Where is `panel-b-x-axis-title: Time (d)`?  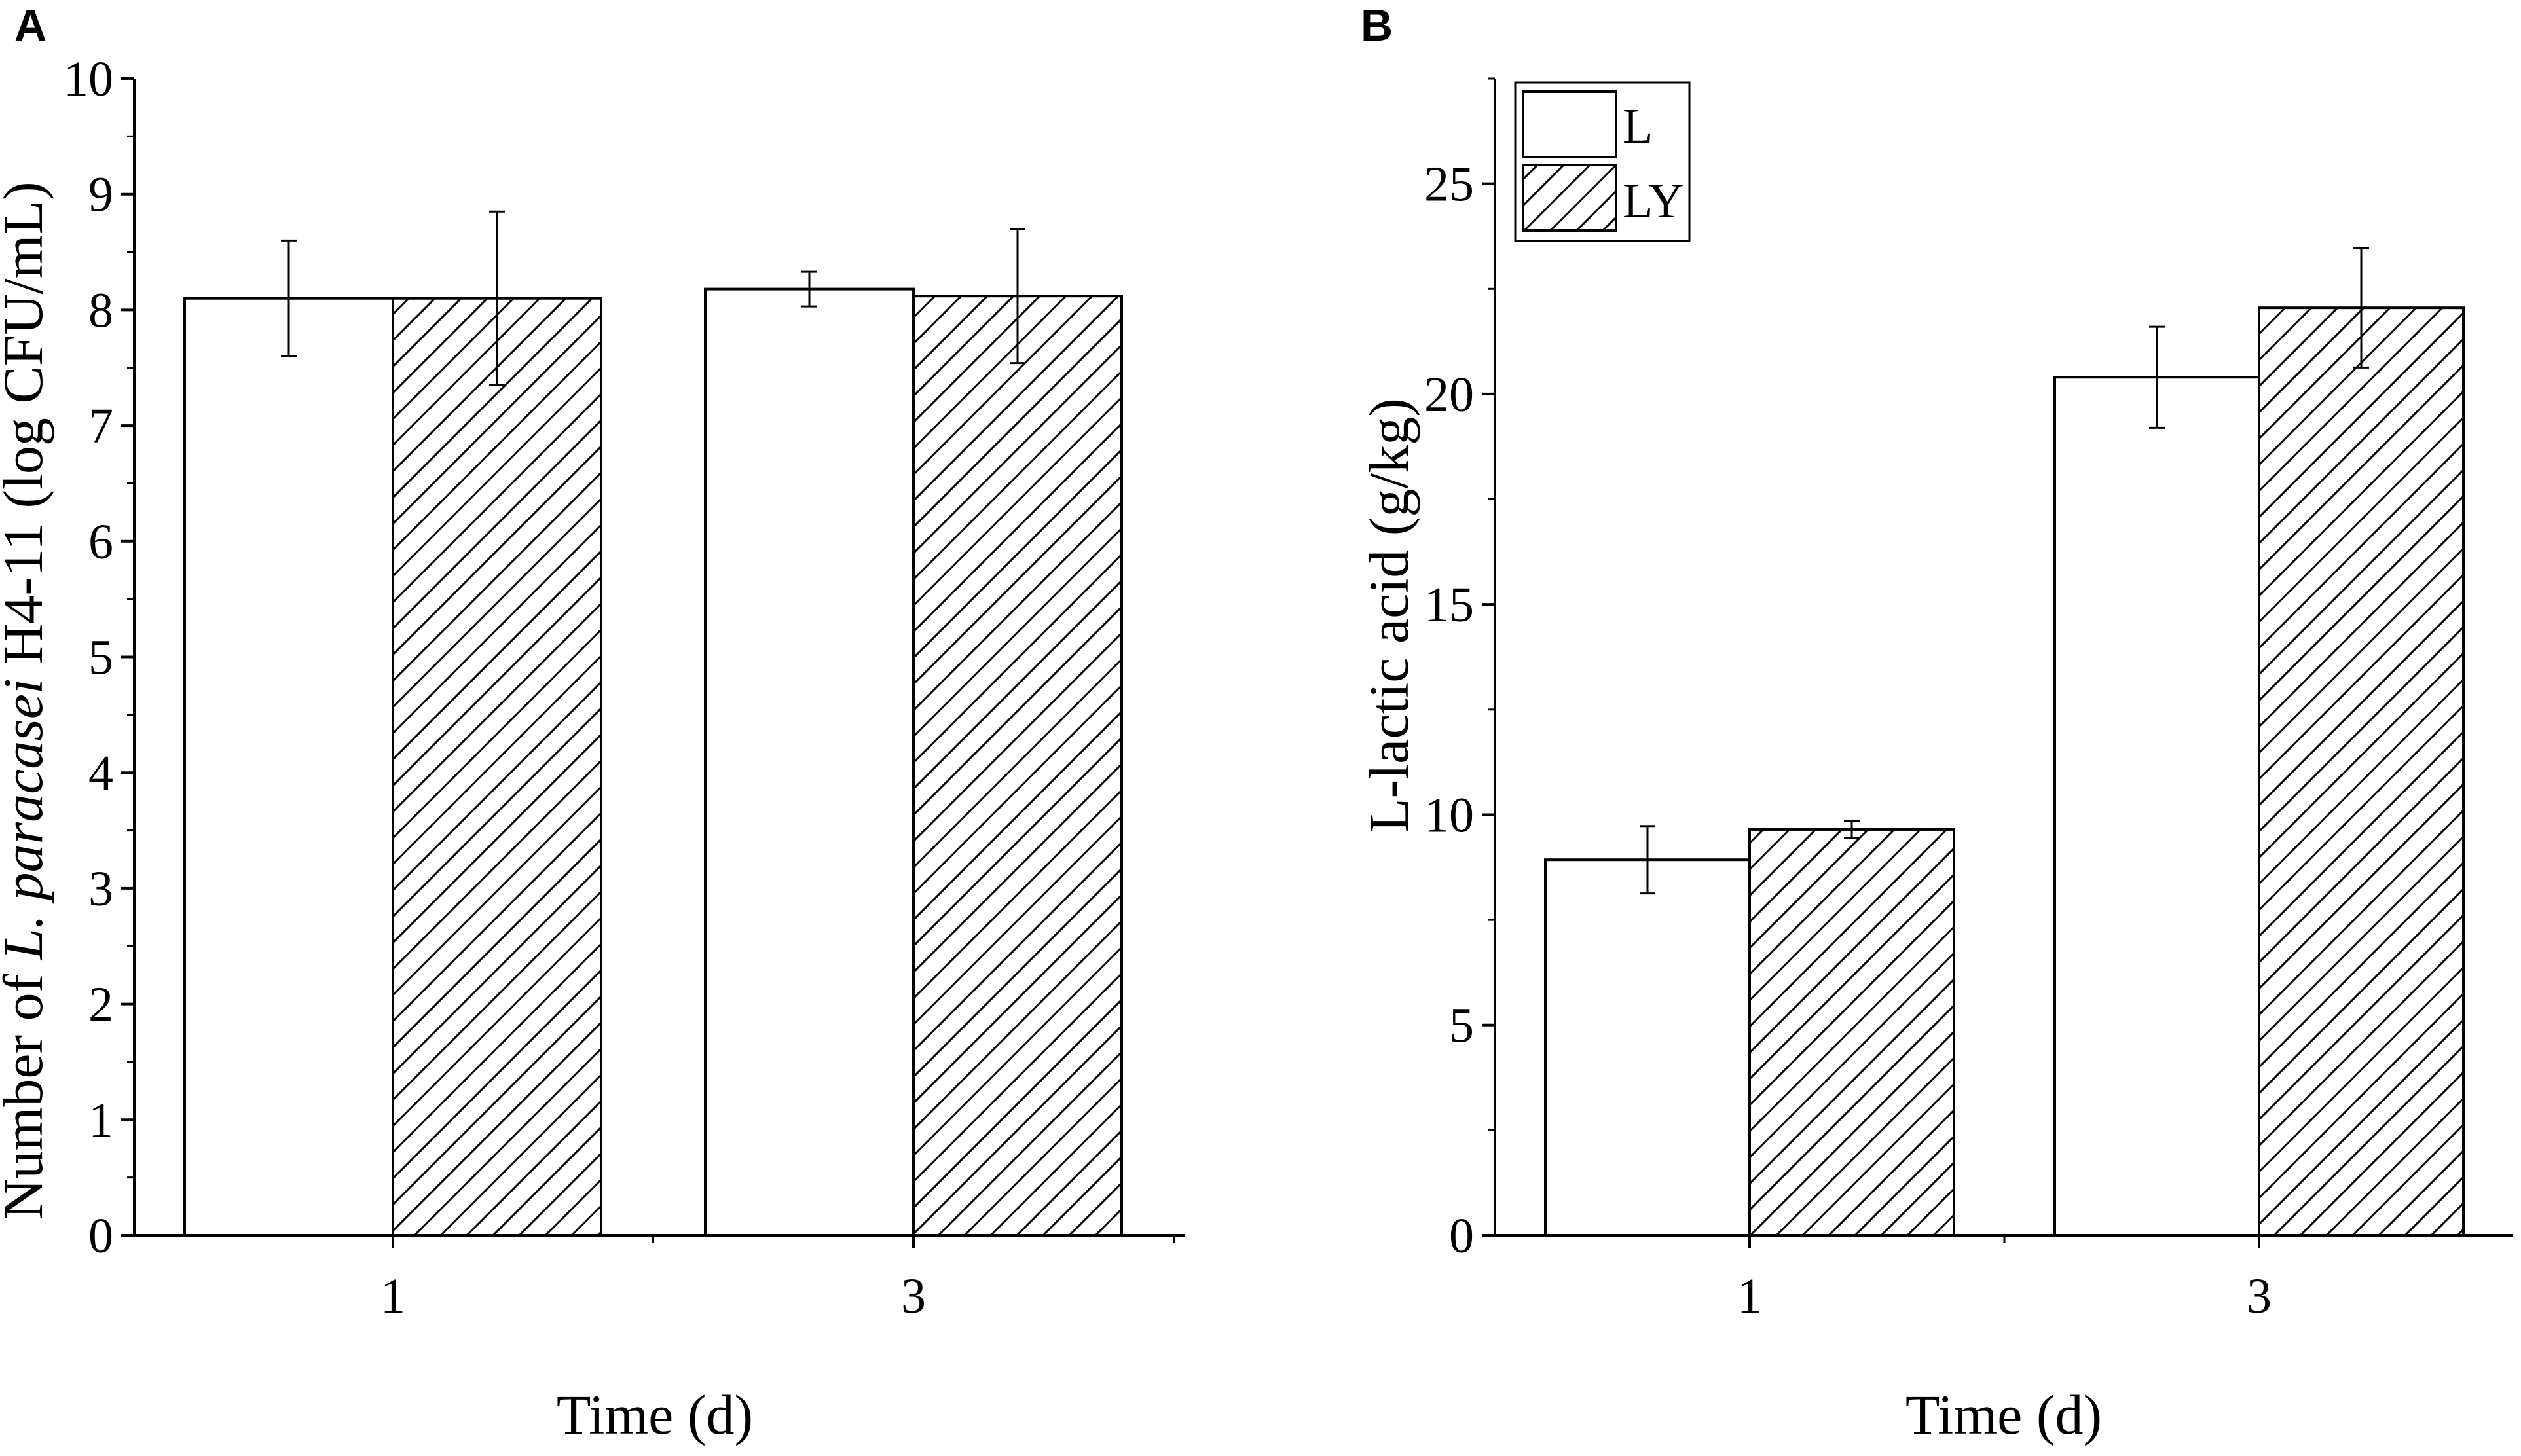
panel-b-x-axis-title: Time (d) is located at coordinates (2003, 1414).